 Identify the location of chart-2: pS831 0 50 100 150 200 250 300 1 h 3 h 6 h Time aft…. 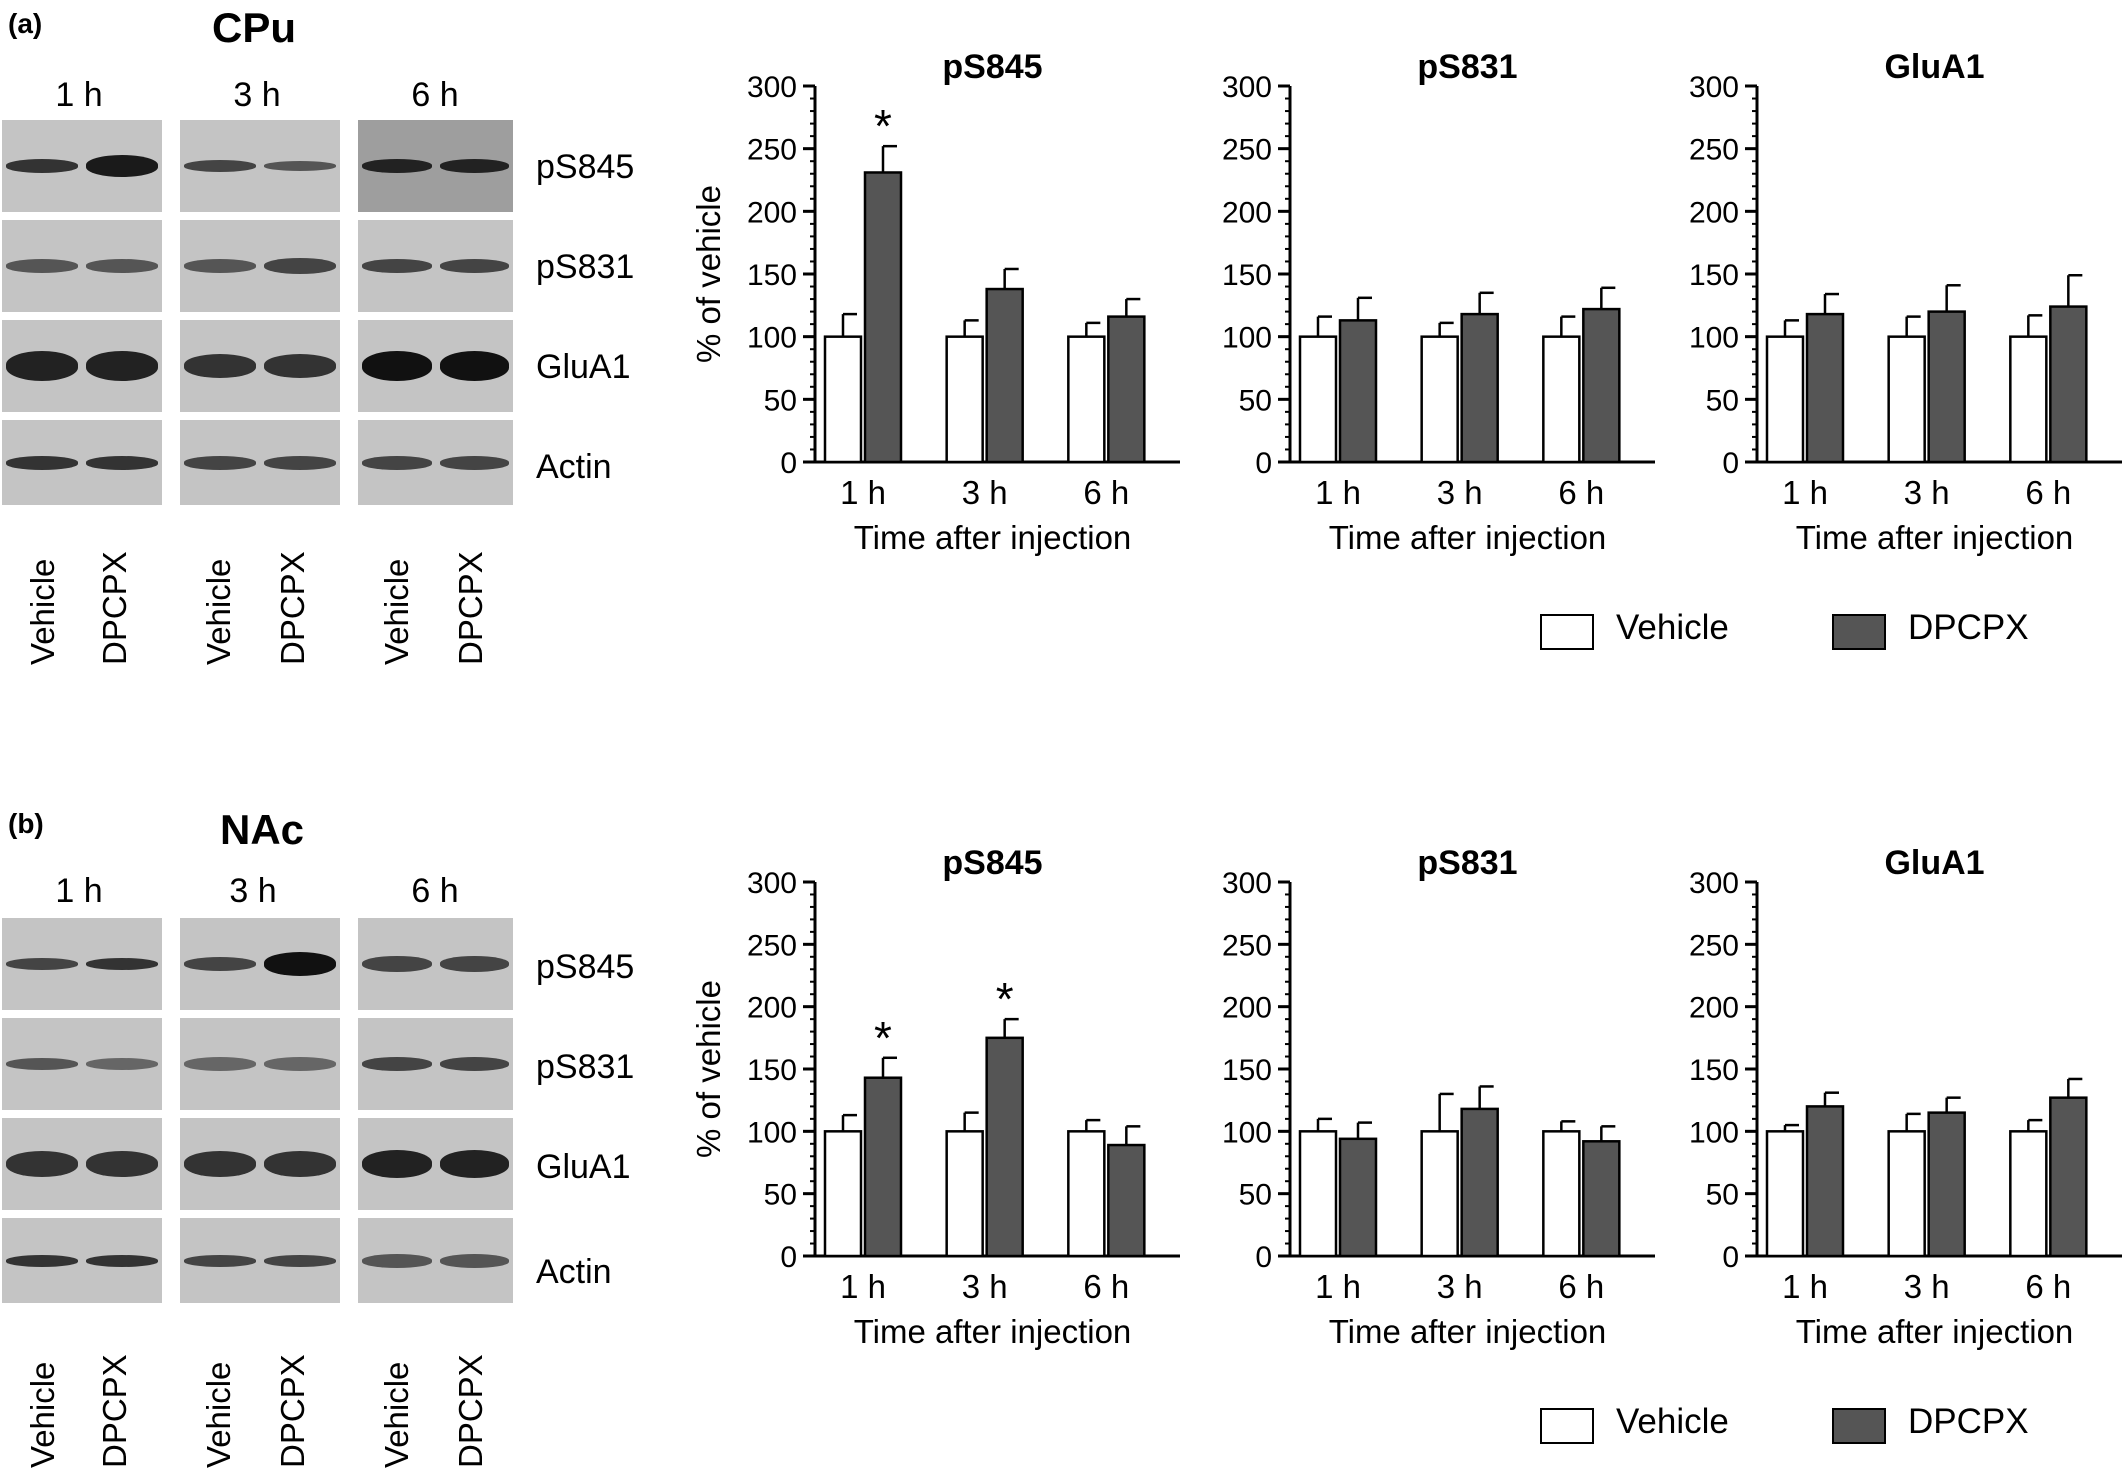
(1438, 302).